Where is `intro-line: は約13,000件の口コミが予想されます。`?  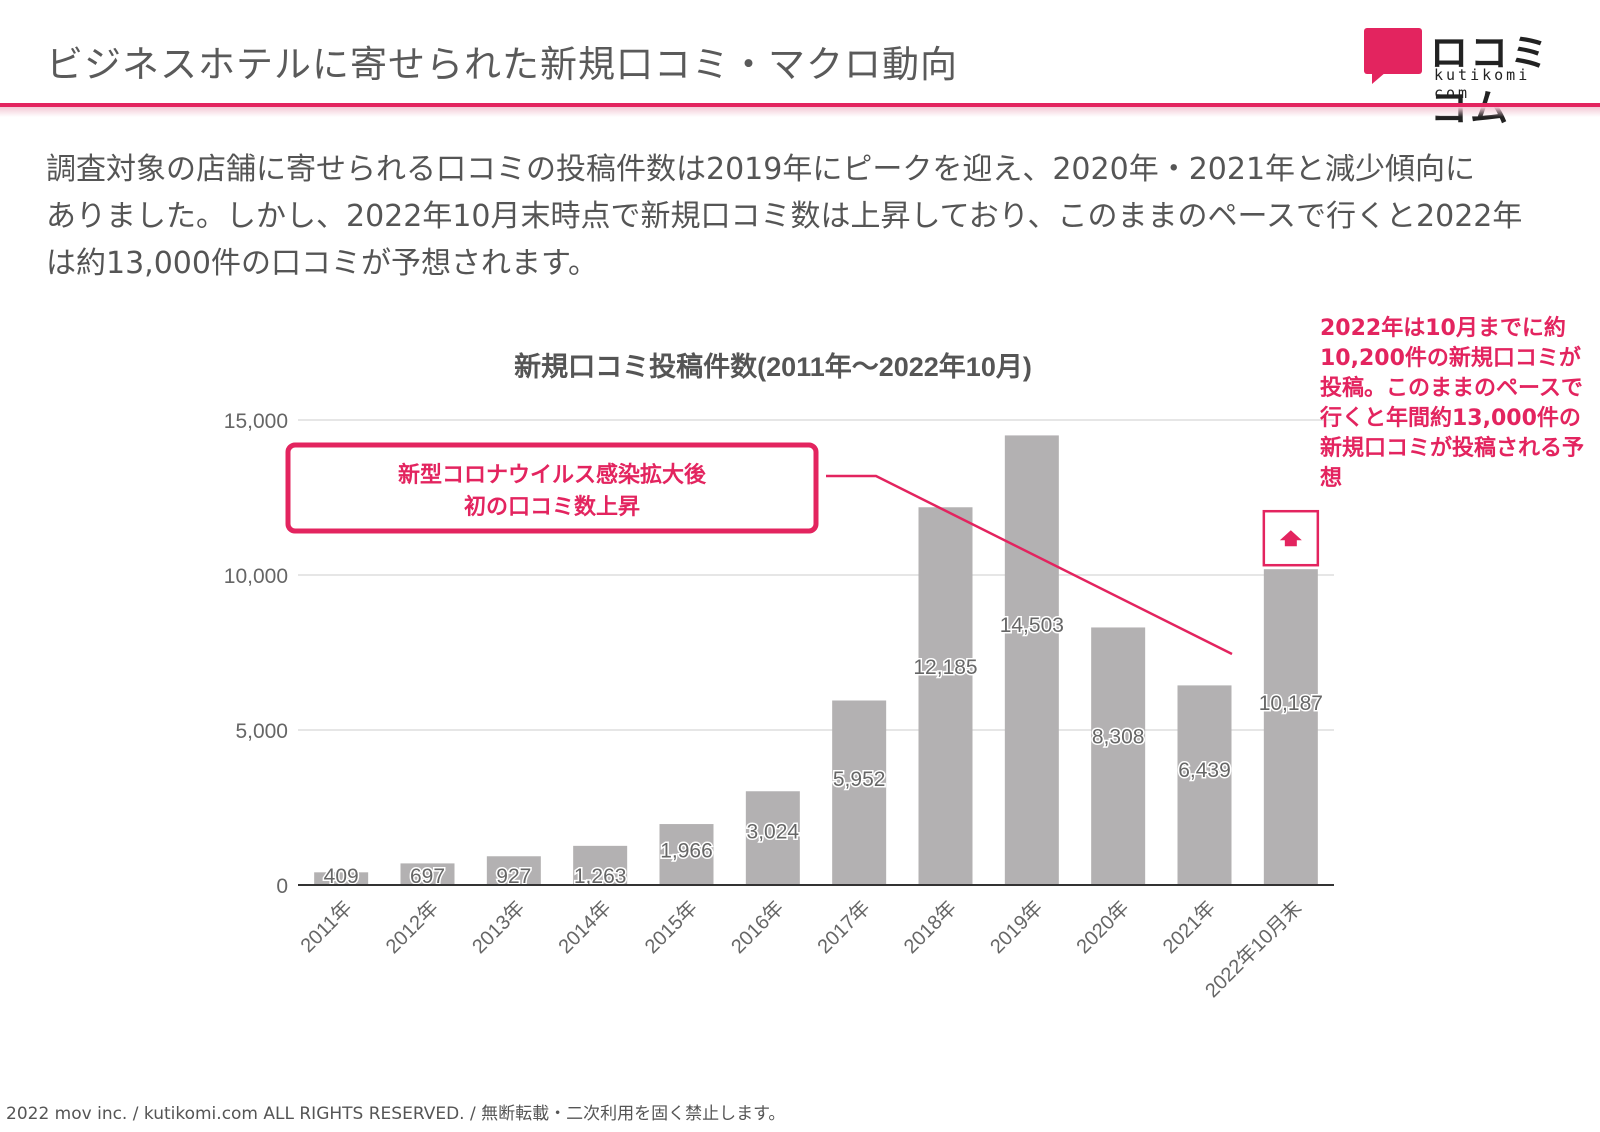 intro-line: は約13,000件の口コミが予想されます。 is located at coordinates (322, 263).